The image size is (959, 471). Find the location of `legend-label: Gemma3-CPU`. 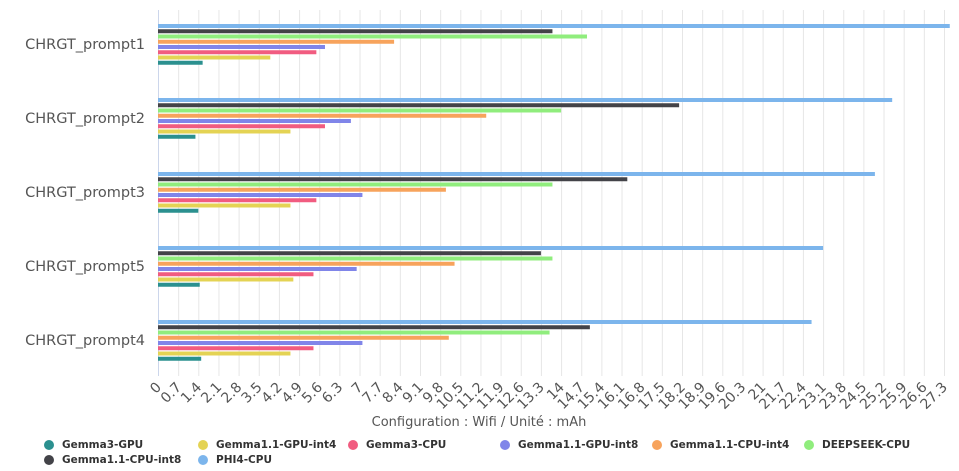

legend-label: Gemma3-CPU is located at coordinates (406, 445).